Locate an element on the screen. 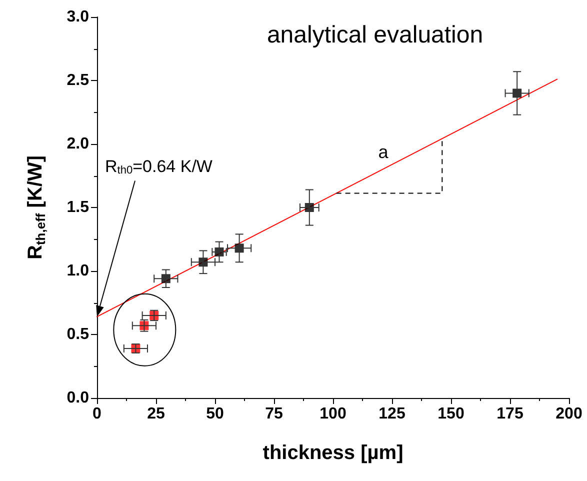 The width and height of the screenshot is (587, 481). x-tick-label: 125 is located at coordinates (392, 414).